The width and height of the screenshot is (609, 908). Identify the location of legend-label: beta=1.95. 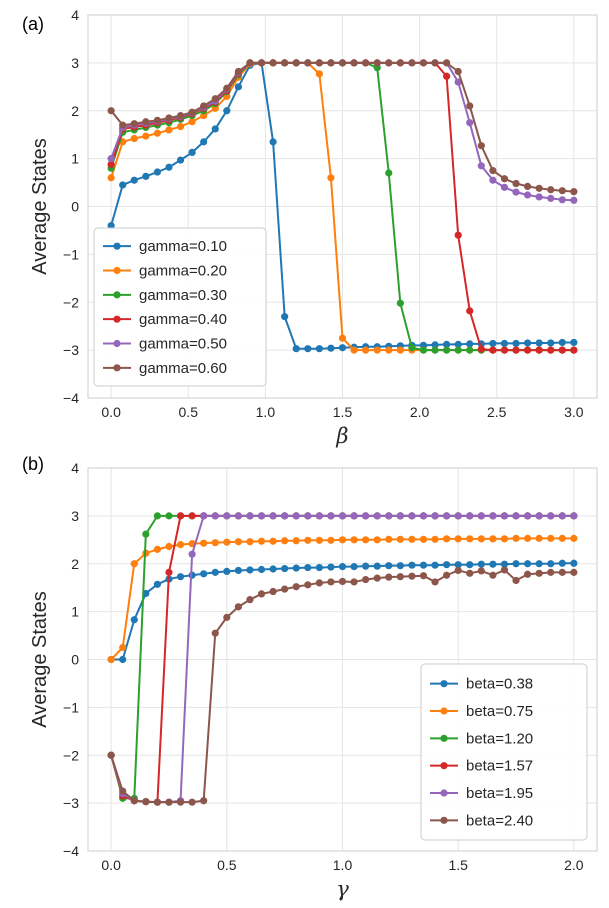
(499, 793).